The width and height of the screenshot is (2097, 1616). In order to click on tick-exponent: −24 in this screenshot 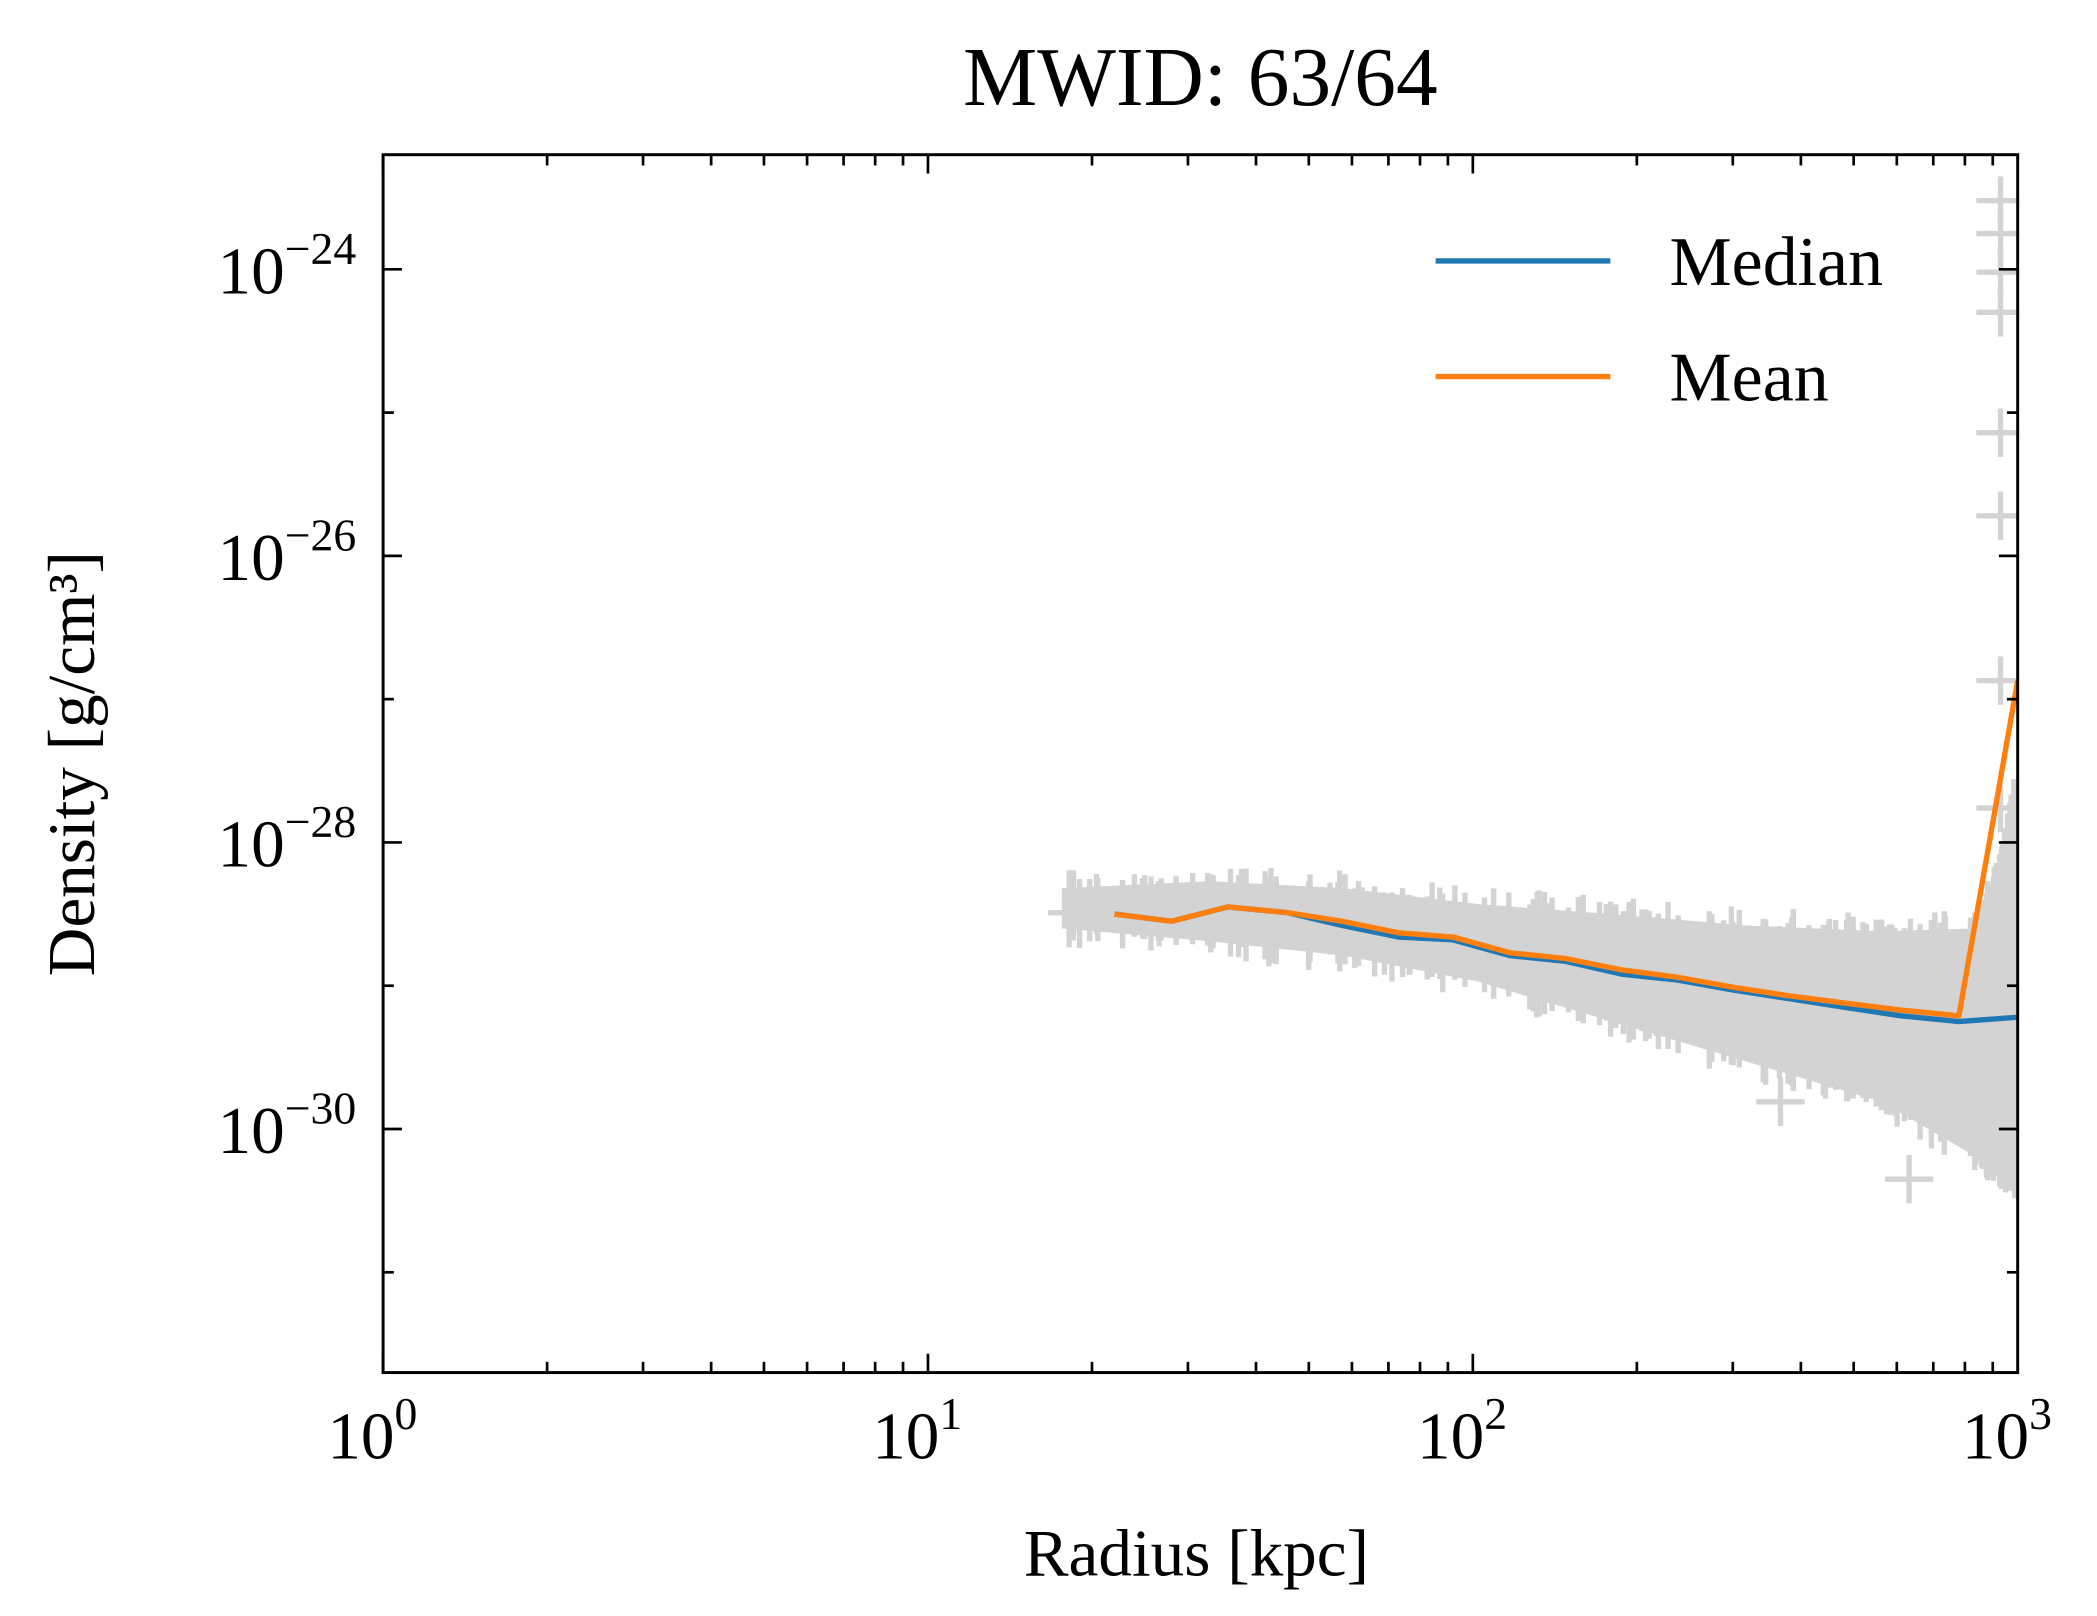, I will do `click(321, 248)`.